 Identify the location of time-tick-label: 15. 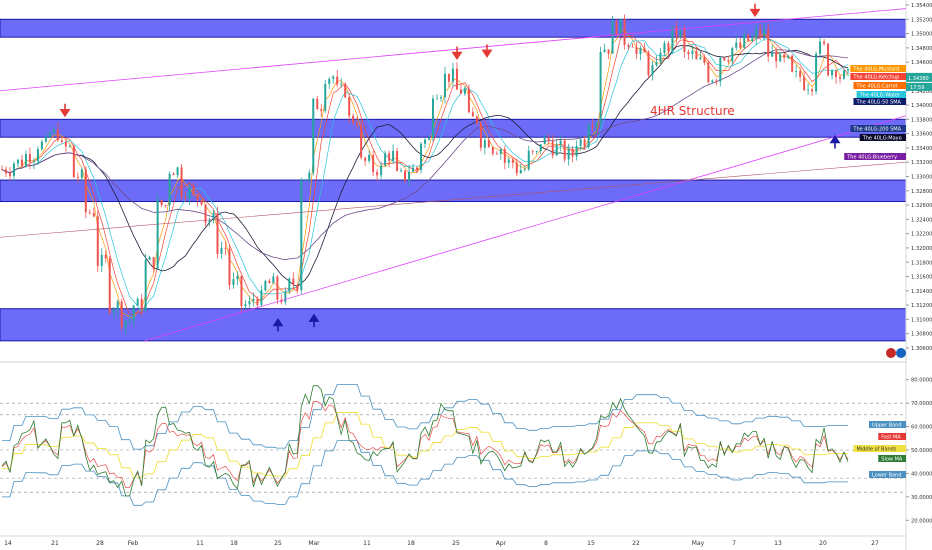
(591, 543).